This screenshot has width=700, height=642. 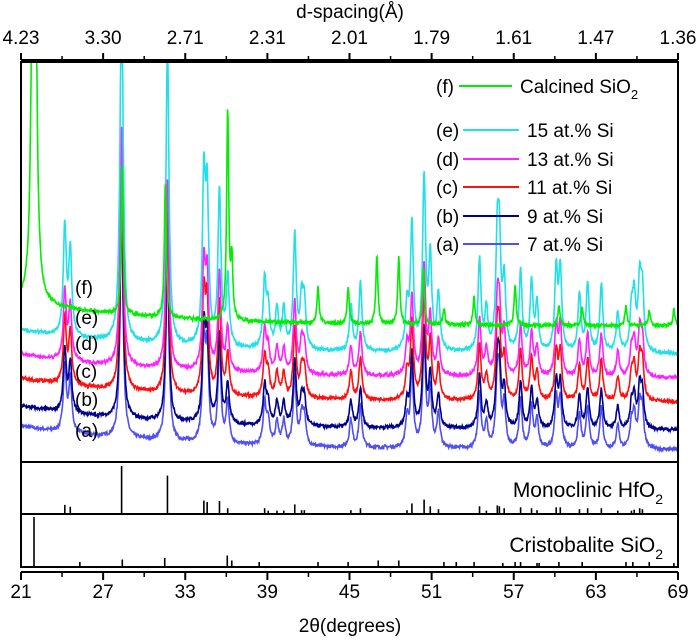 I want to click on legend-tag: (b), so click(x=447, y=217).